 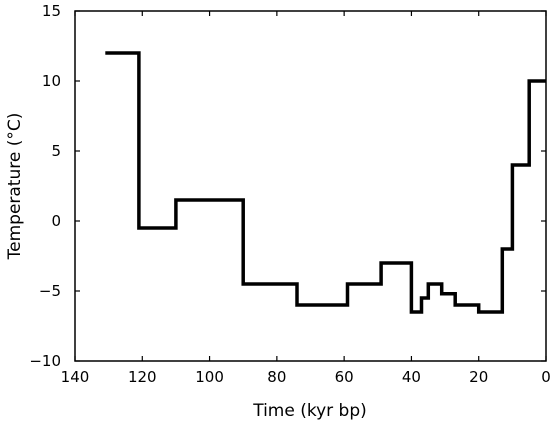 I want to click on x-tick-label-40: 40, so click(x=411, y=377).